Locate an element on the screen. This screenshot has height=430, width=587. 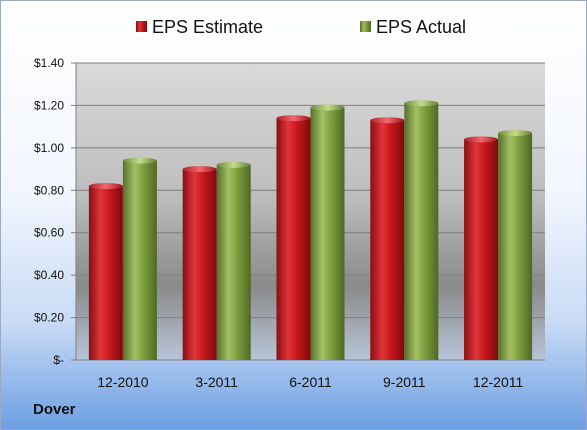
x-tick-label: 3-2011 is located at coordinates (216, 382).